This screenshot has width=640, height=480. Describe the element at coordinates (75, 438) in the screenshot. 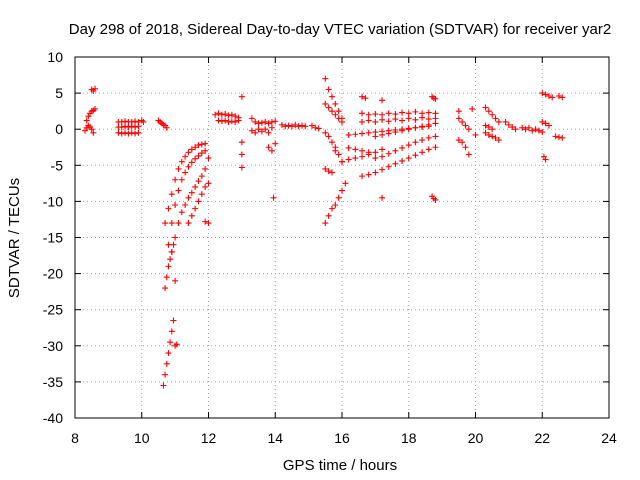

I see `x-tick-label: 8` at that location.